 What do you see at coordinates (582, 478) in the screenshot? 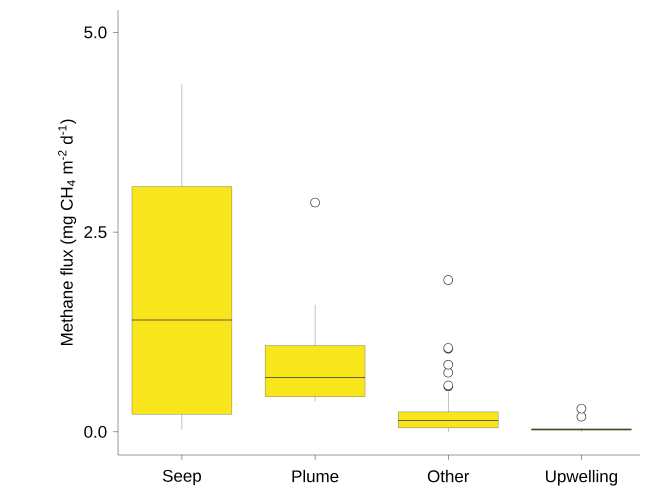
I see `x-tick-label: Upwelling` at bounding box center [582, 478].